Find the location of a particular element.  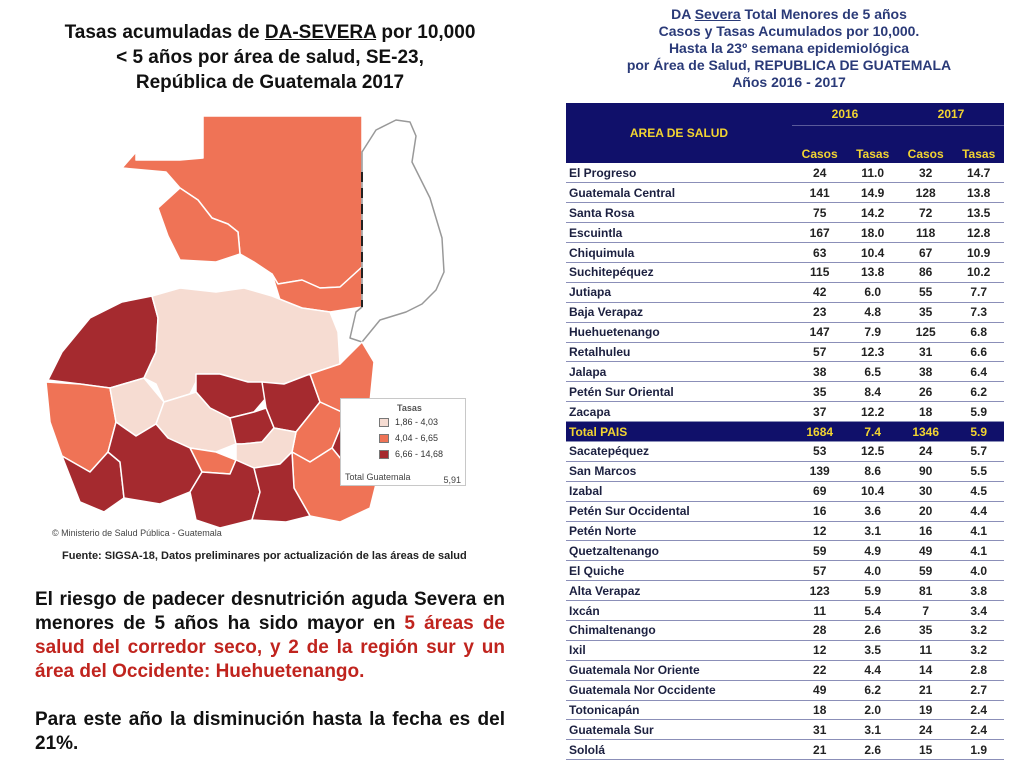

cell-area: Sacatepéquez is located at coordinates (679, 451).